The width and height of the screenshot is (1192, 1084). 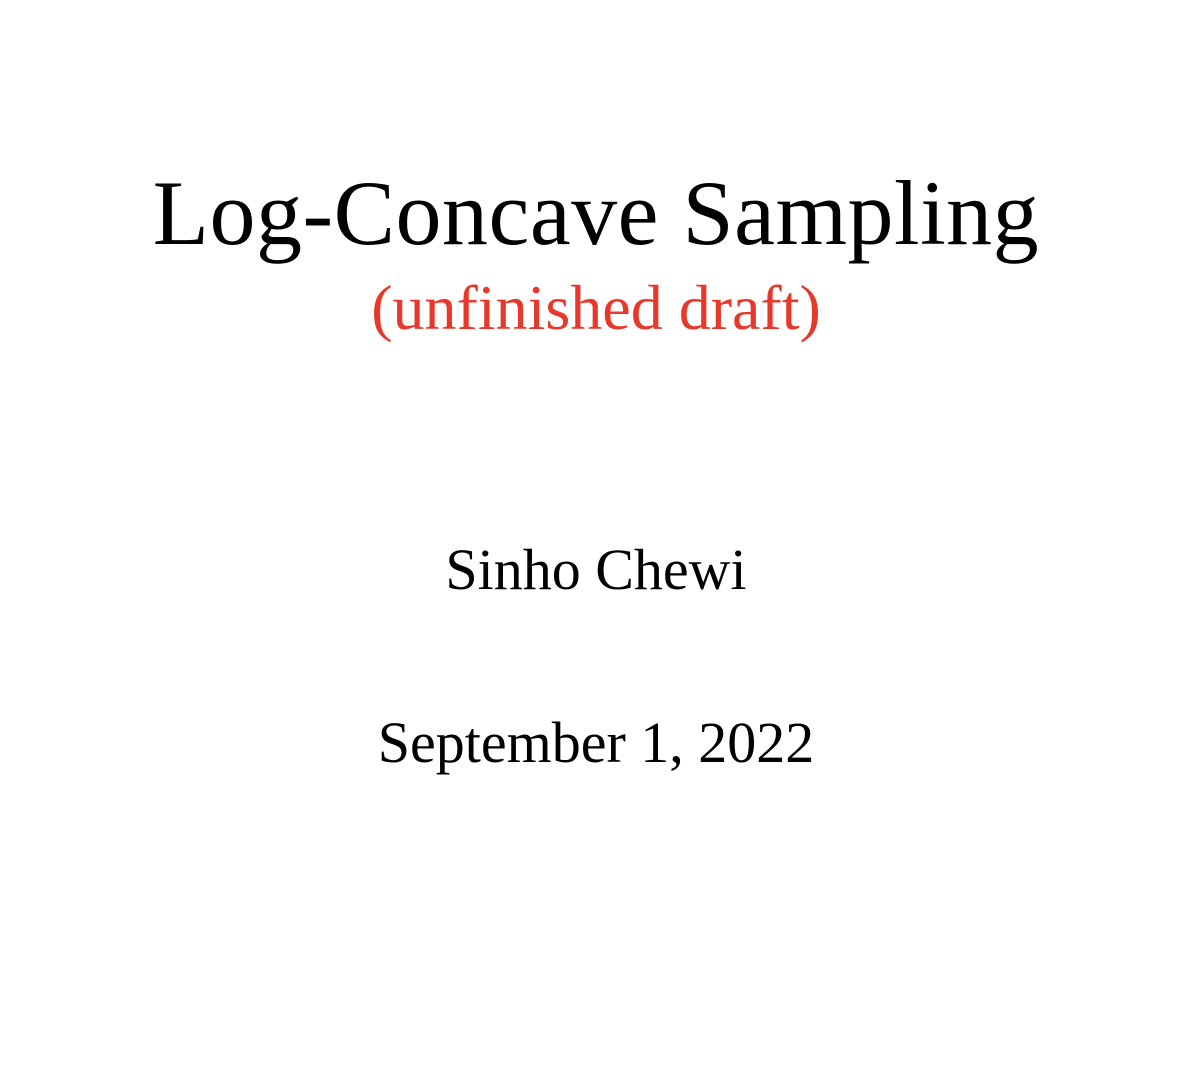 I want to click on publication-date: September 1, 2022, so click(x=596, y=742).